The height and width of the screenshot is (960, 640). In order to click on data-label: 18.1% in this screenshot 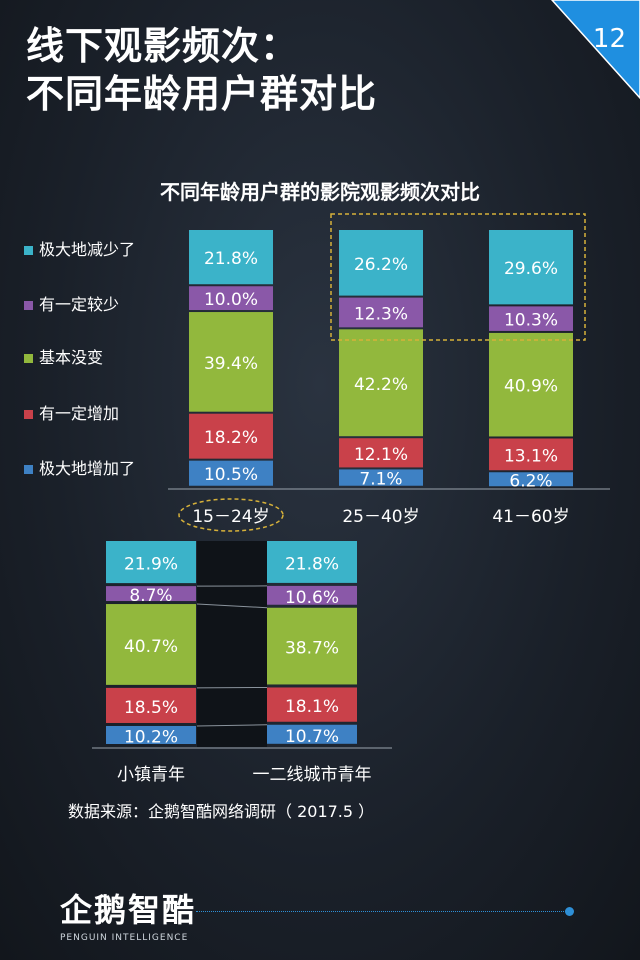, I will do `click(312, 707)`.